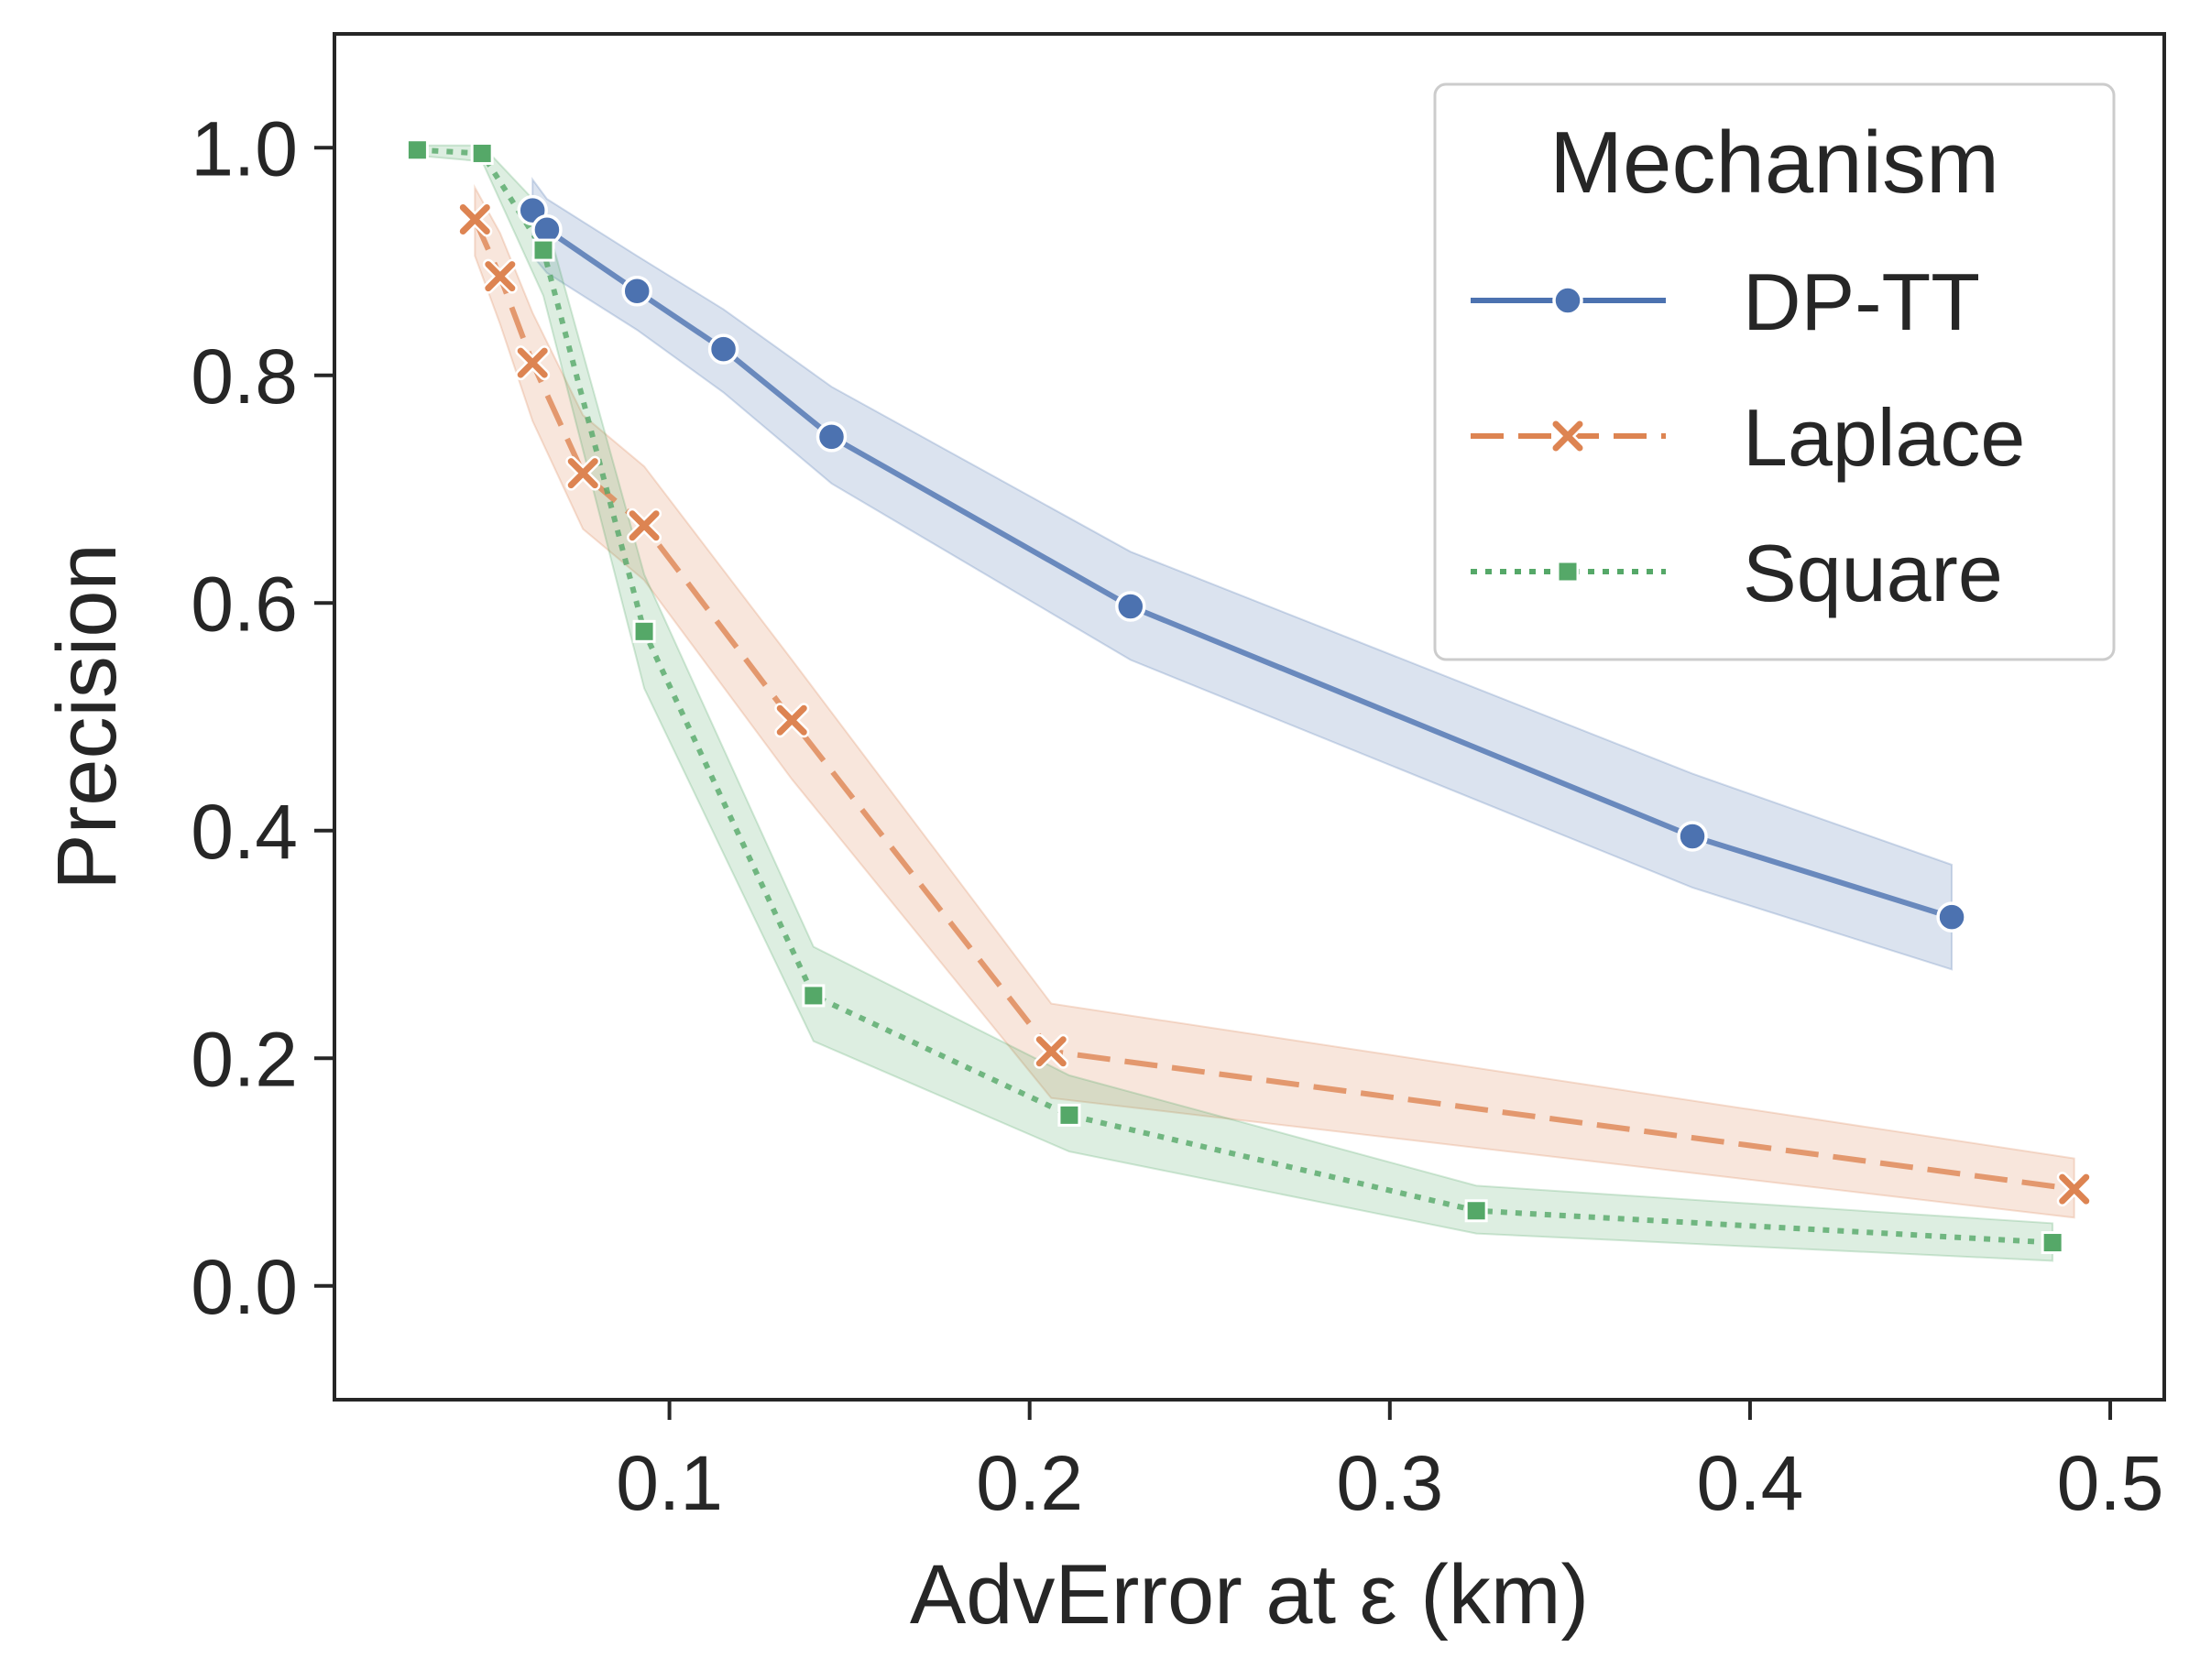 The image size is (2200, 1680). Describe the element at coordinates (1568, 572) in the screenshot. I see `legend-marker-square` at that location.